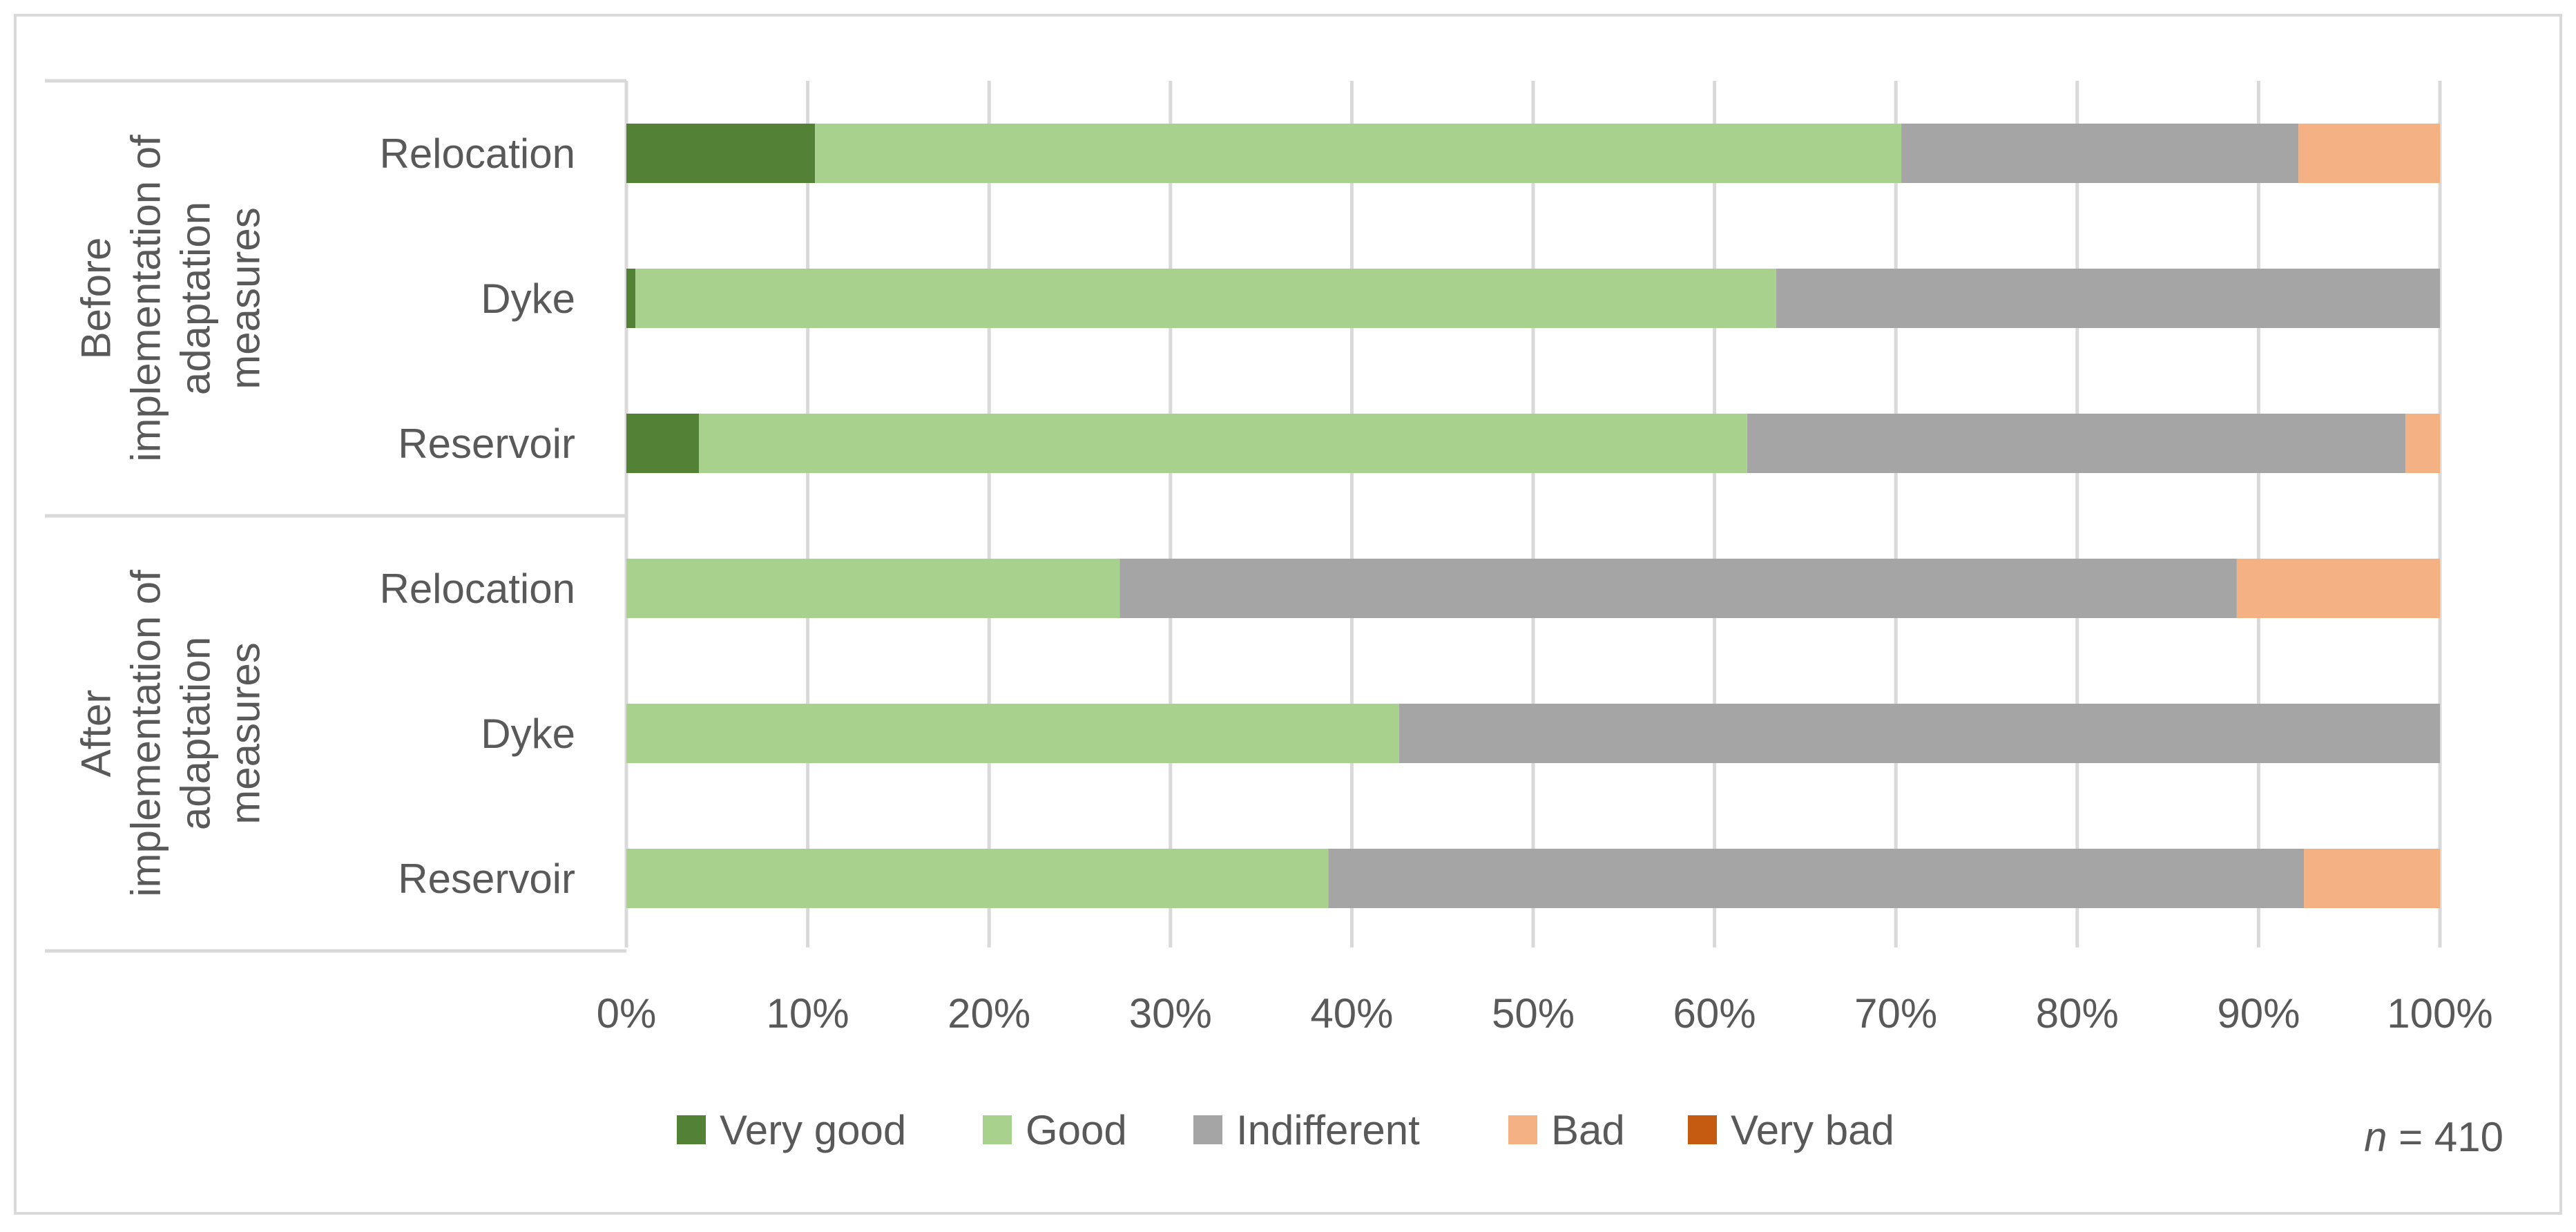 The width and height of the screenshot is (2576, 1232). What do you see at coordinates (171, 733) in the screenshot?
I see `group-label: Afterimplementation ofadaptationmeasures` at bounding box center [171, 733].